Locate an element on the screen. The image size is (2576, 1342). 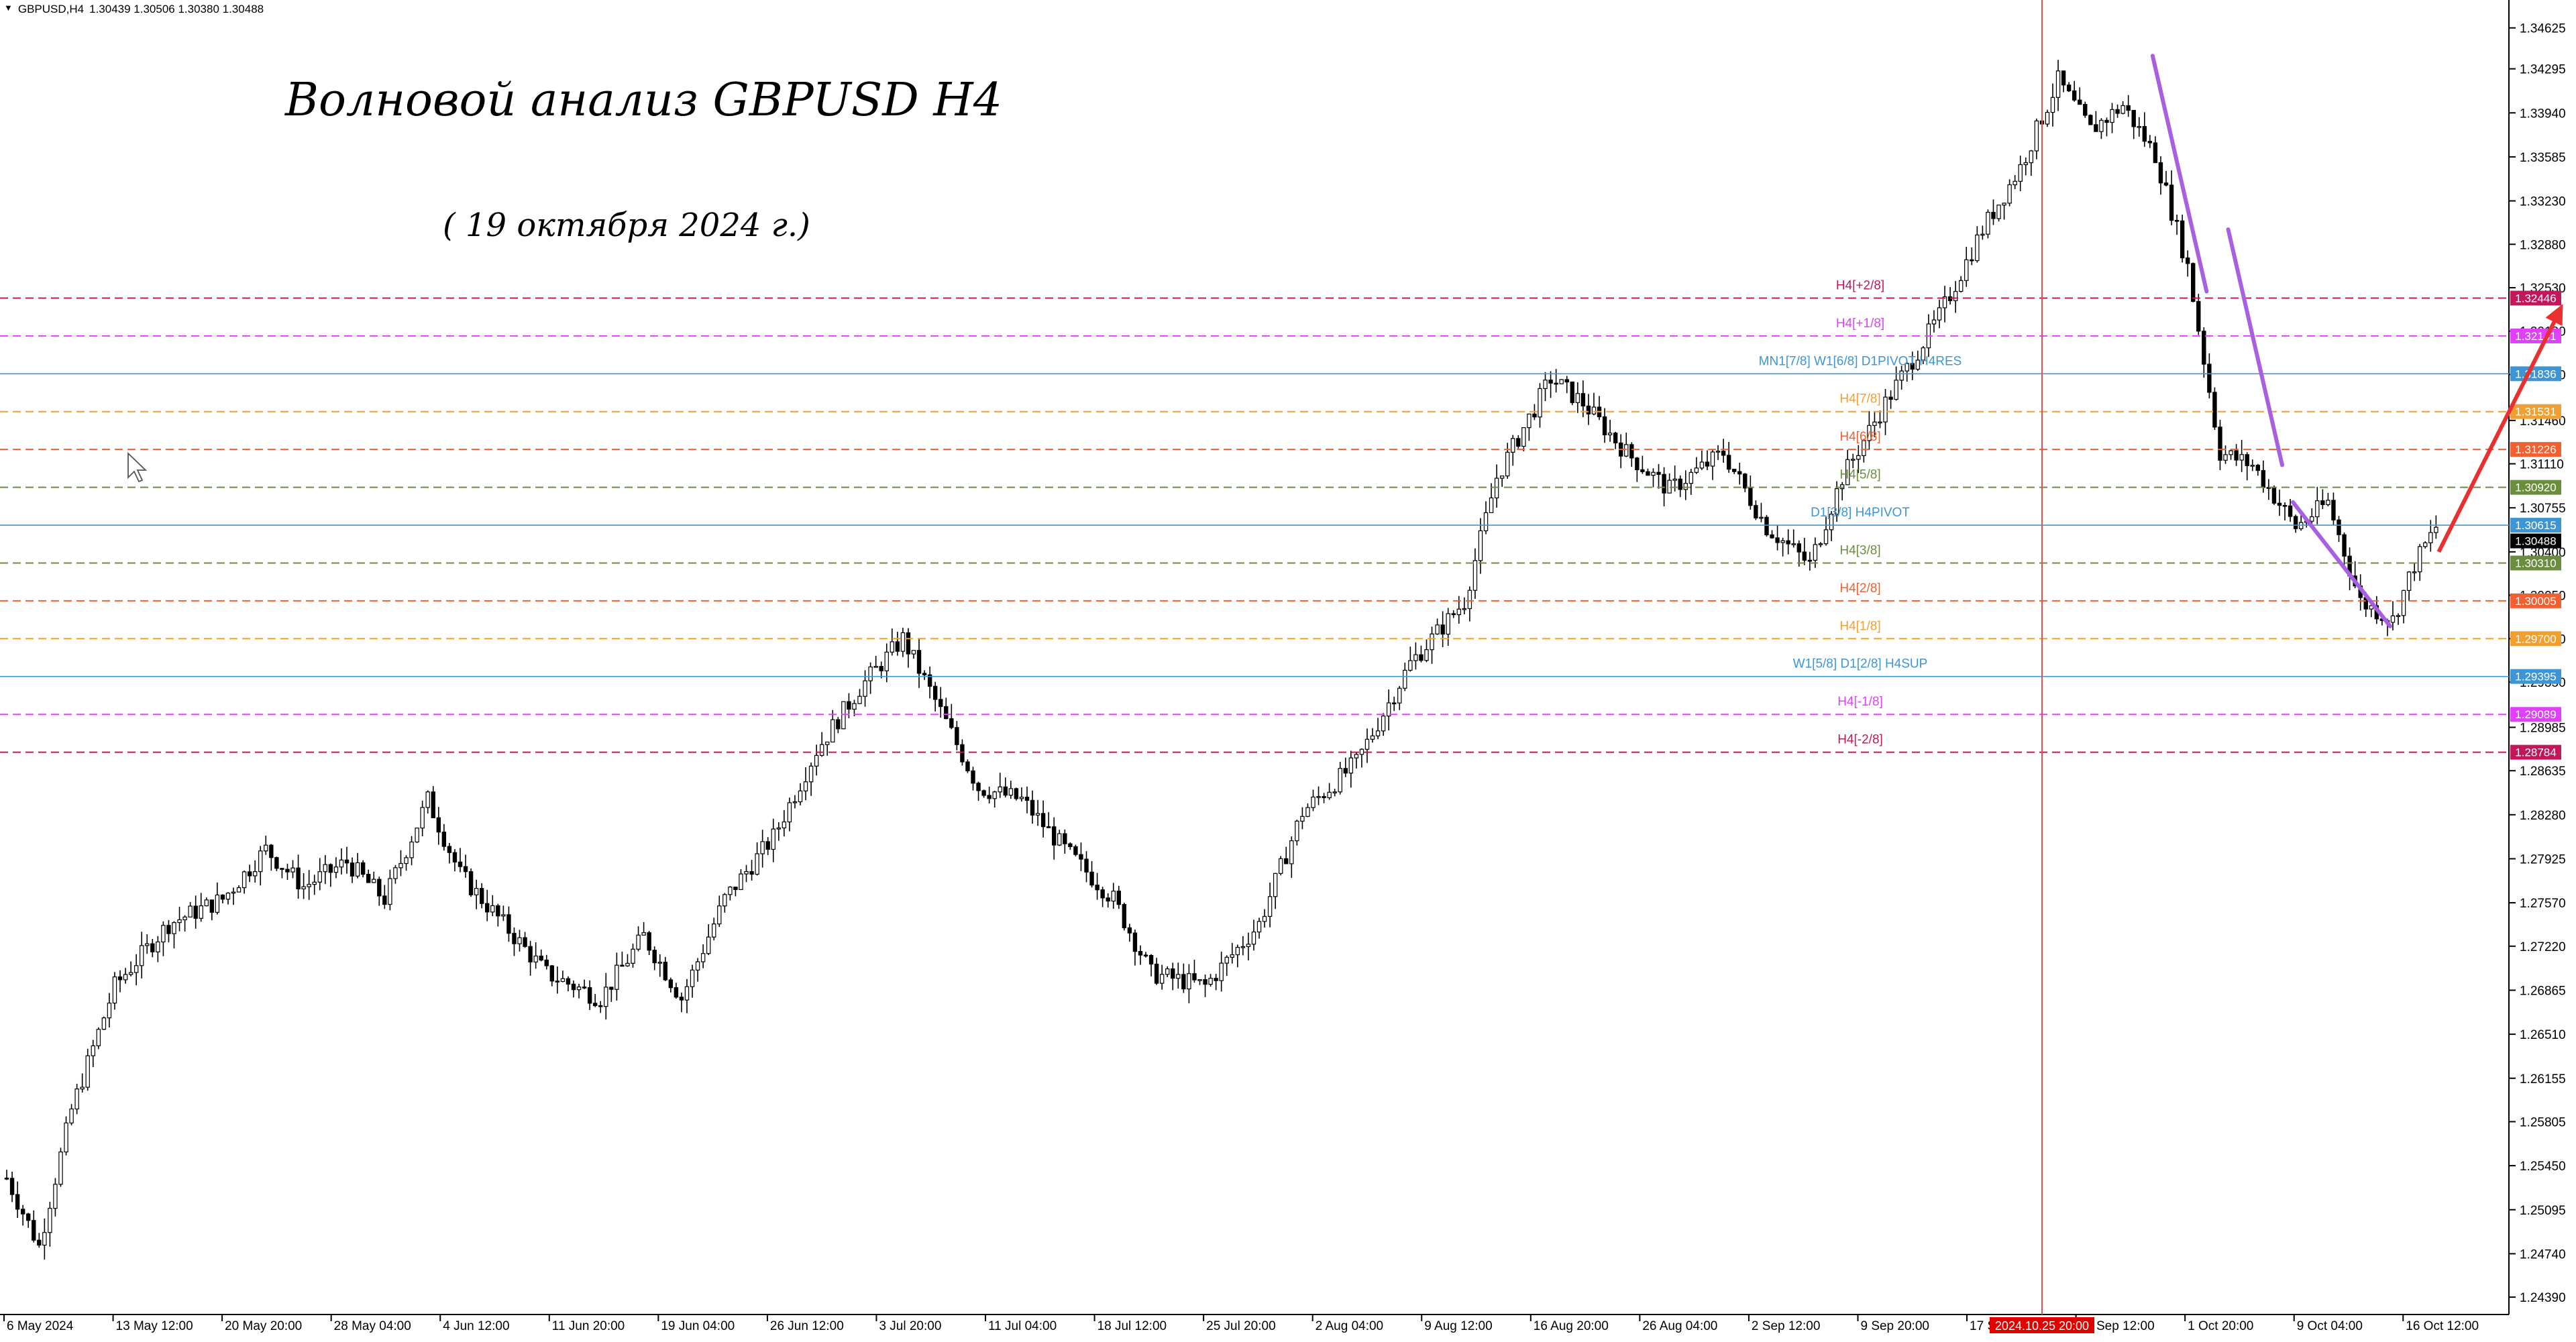
dropdown-triangle-icon: ▼ is located at coordinates (8, 8).